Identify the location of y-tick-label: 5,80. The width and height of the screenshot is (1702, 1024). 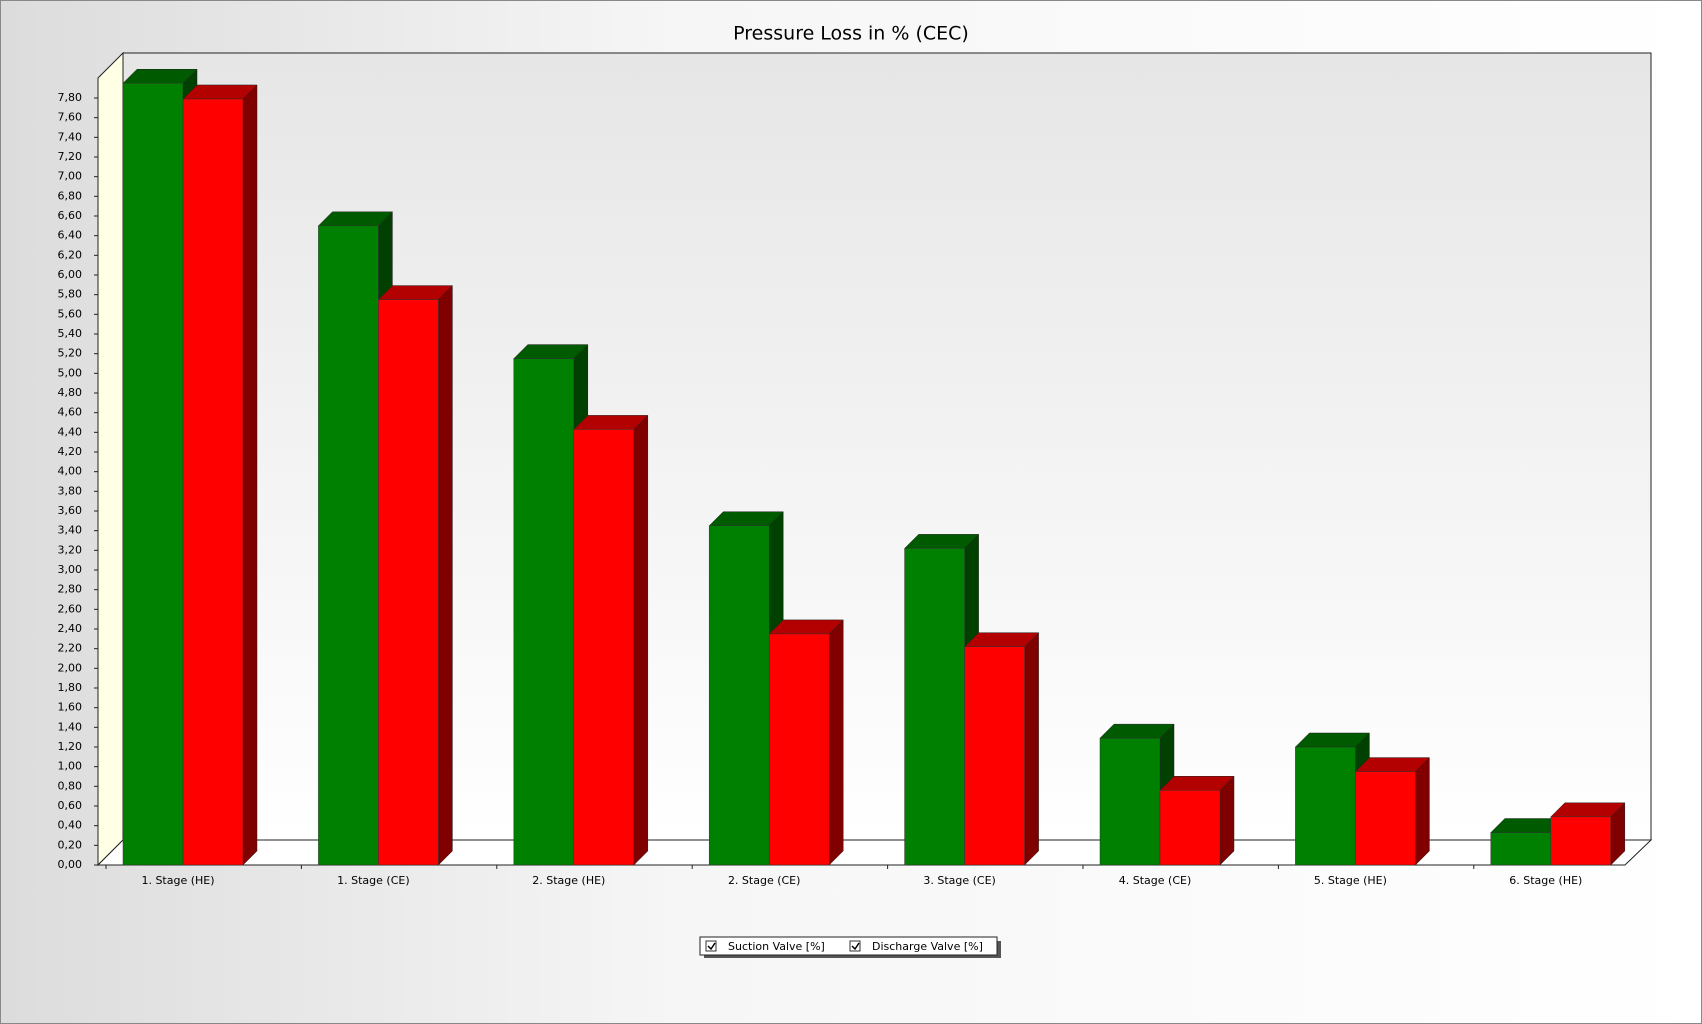
(70, 294).